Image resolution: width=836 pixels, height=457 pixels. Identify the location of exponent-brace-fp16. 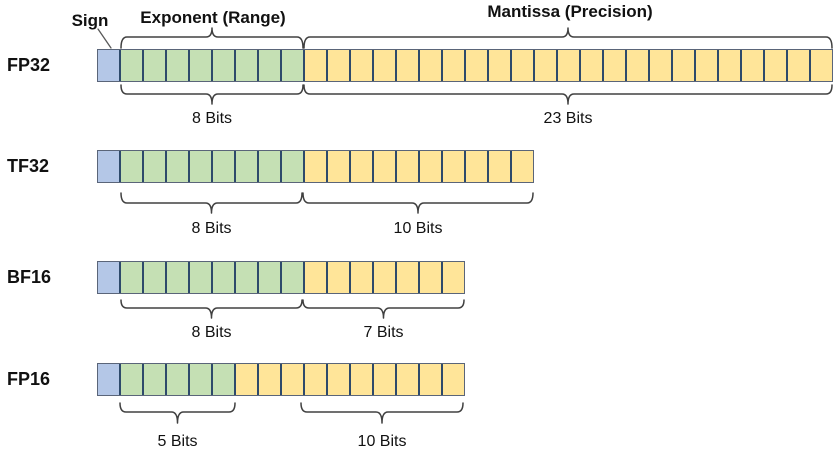
(177, 413).